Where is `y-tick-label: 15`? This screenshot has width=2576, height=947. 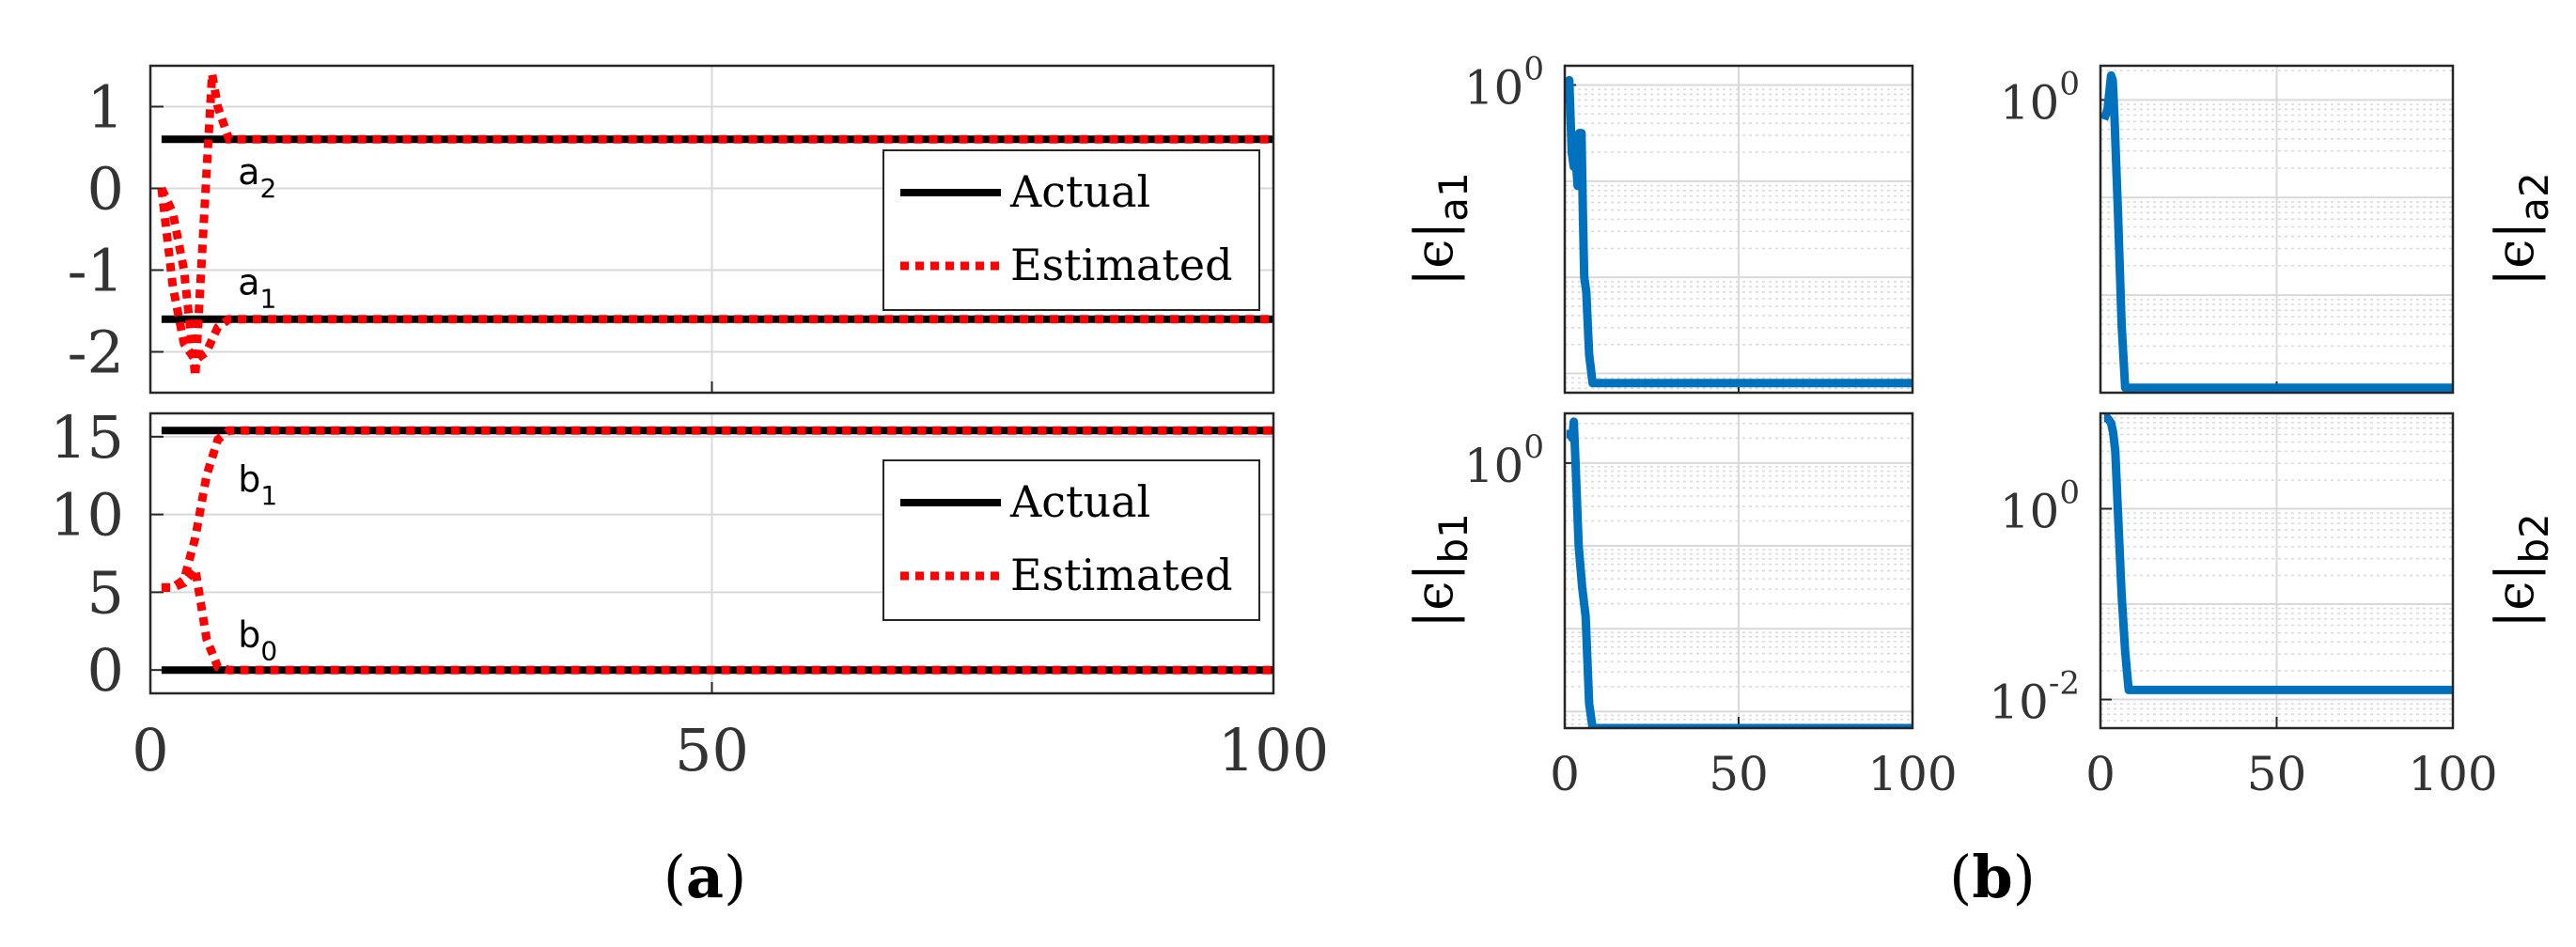 y-tick-label: 15 is located at coordinates (87, 438).